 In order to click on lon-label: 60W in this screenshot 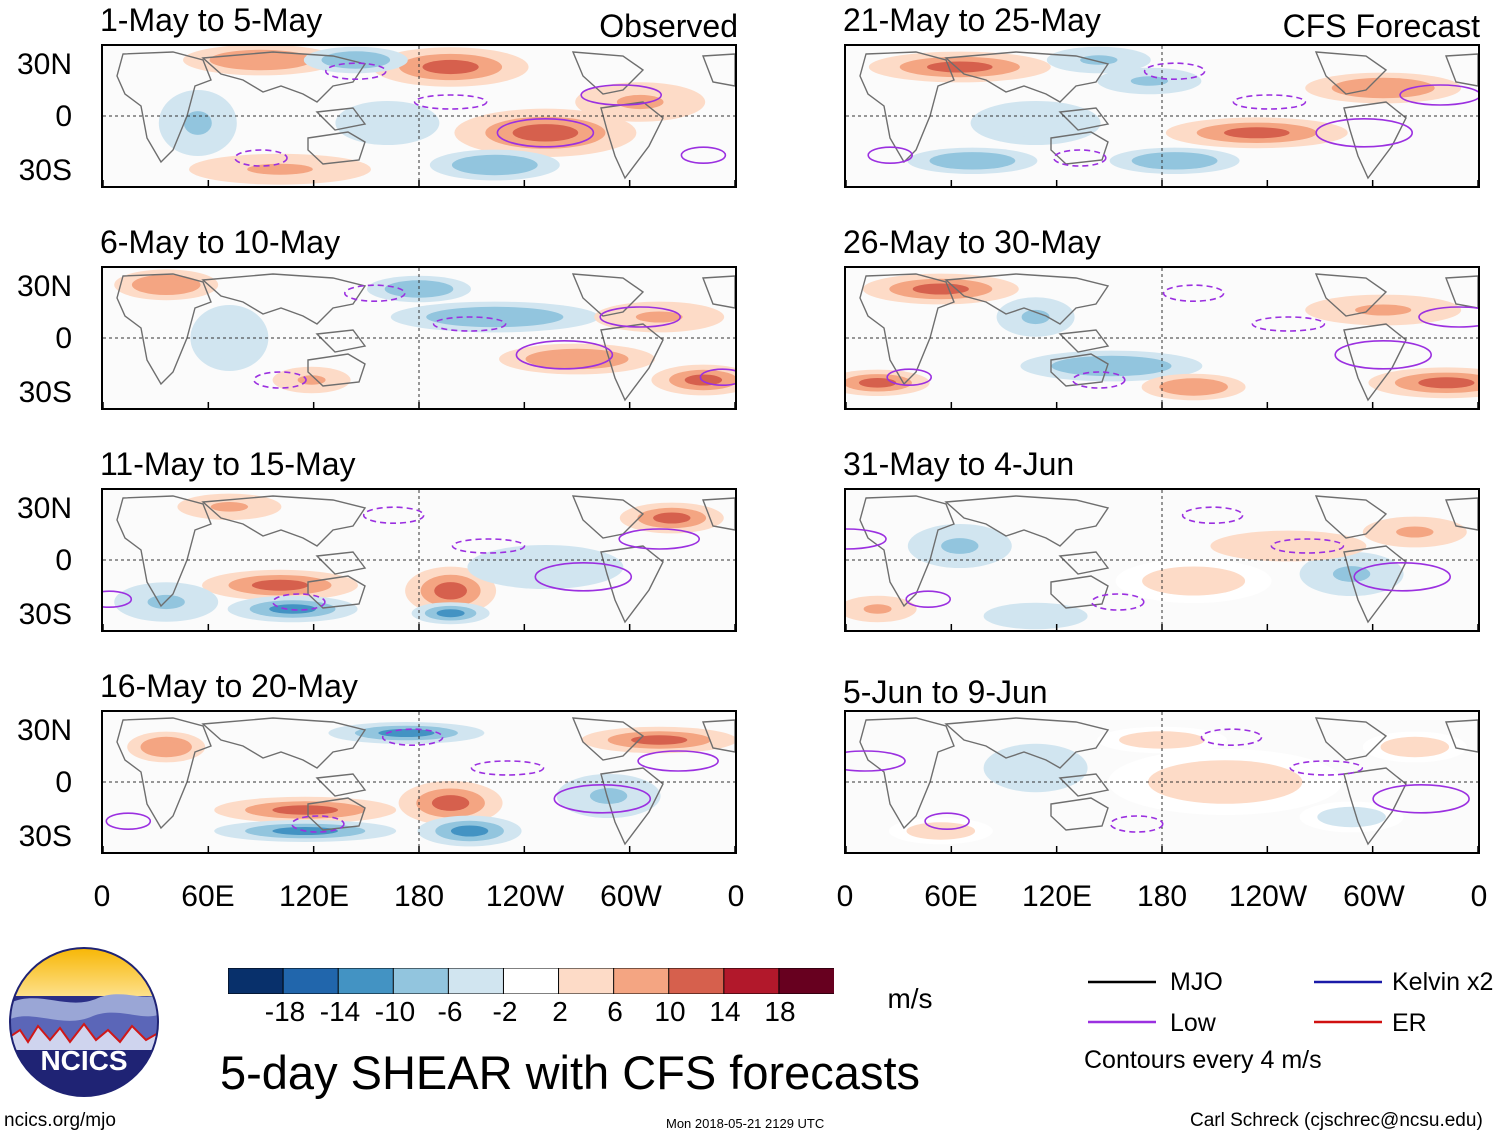, I will do `click(1374, 896)`.